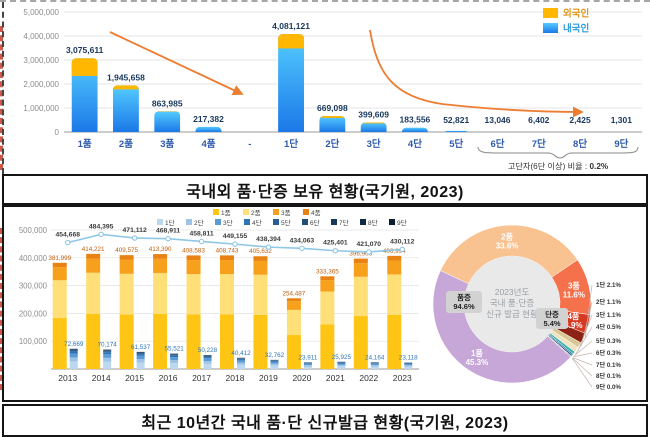 This screenshot has width=650, height=437. I want to click on svg-text: 2017, so click(201, 378).